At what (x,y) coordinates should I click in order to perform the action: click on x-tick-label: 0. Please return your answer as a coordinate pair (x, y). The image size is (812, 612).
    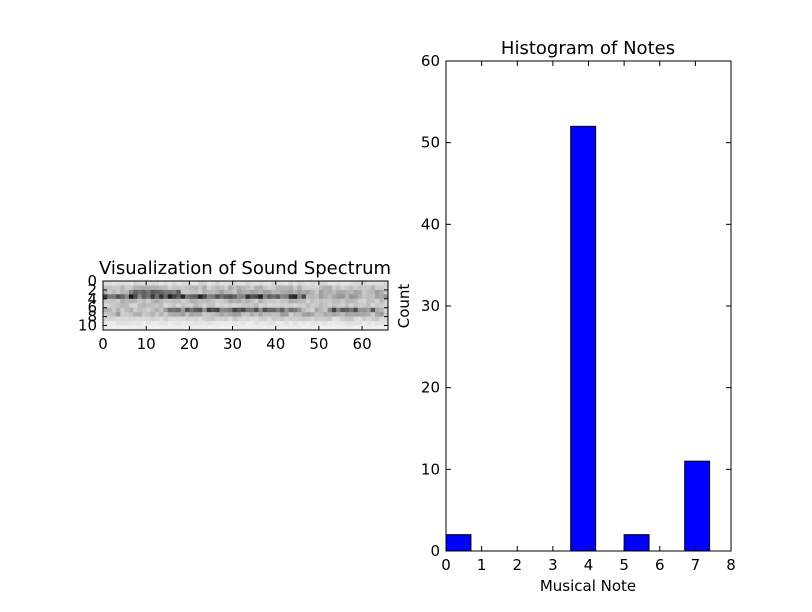
    Looking at the image, I should click on (446, 565).